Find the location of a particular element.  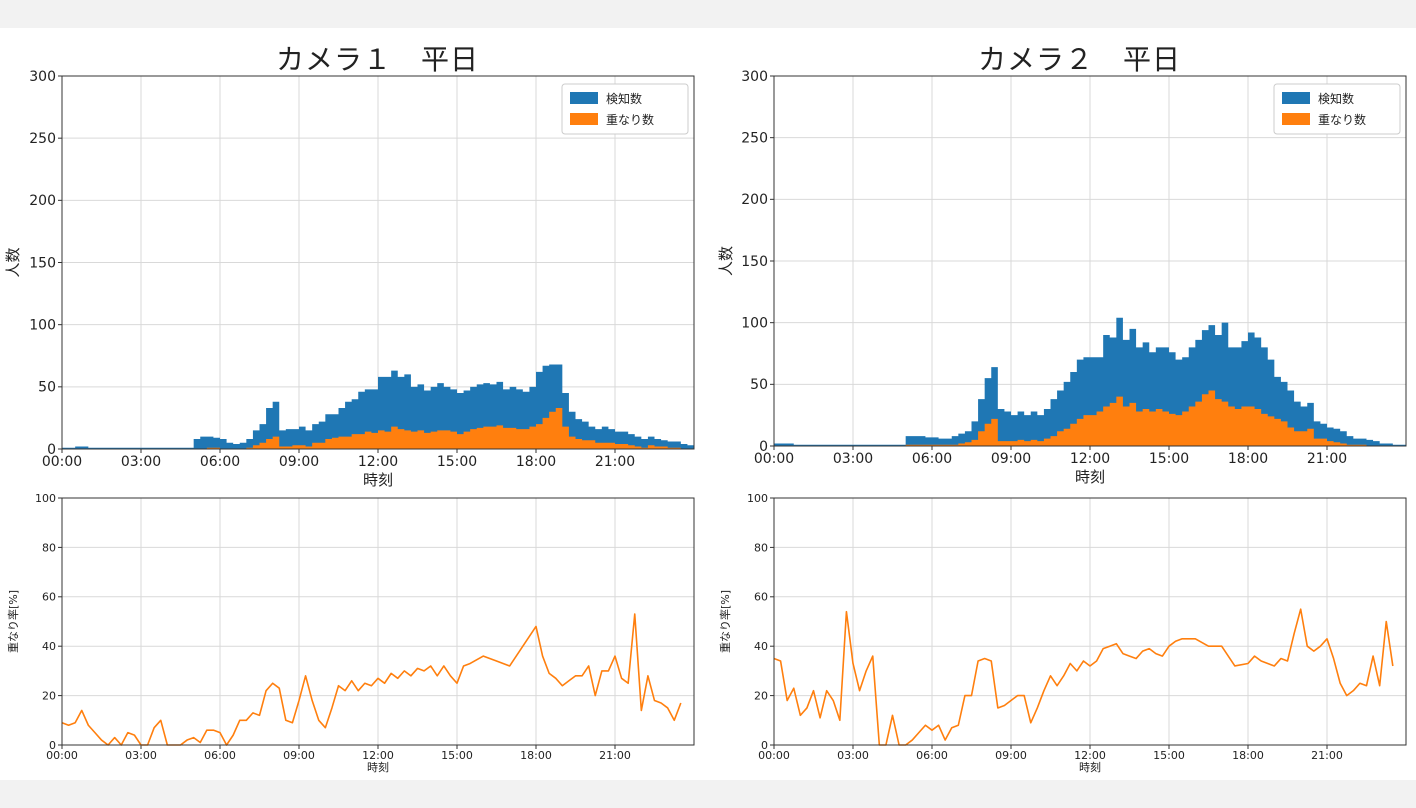

chart-title-camera2: カメラ２ 平日 is located at coordinates (1080, 59).